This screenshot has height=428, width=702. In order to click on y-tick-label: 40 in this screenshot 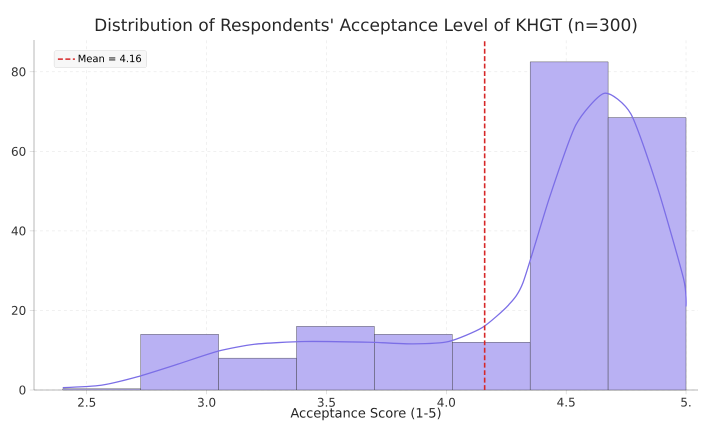, I will do `click(19, 231)`.